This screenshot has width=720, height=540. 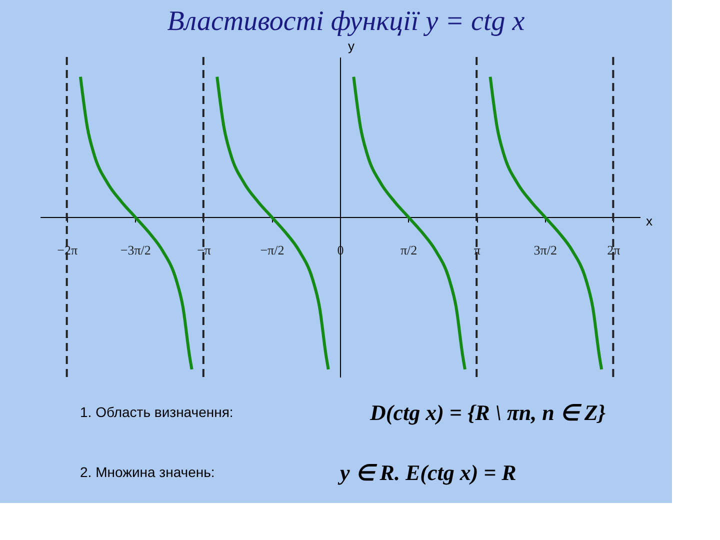 I want to click on x-tick-label: −π/2, so click(x=272, y=250).